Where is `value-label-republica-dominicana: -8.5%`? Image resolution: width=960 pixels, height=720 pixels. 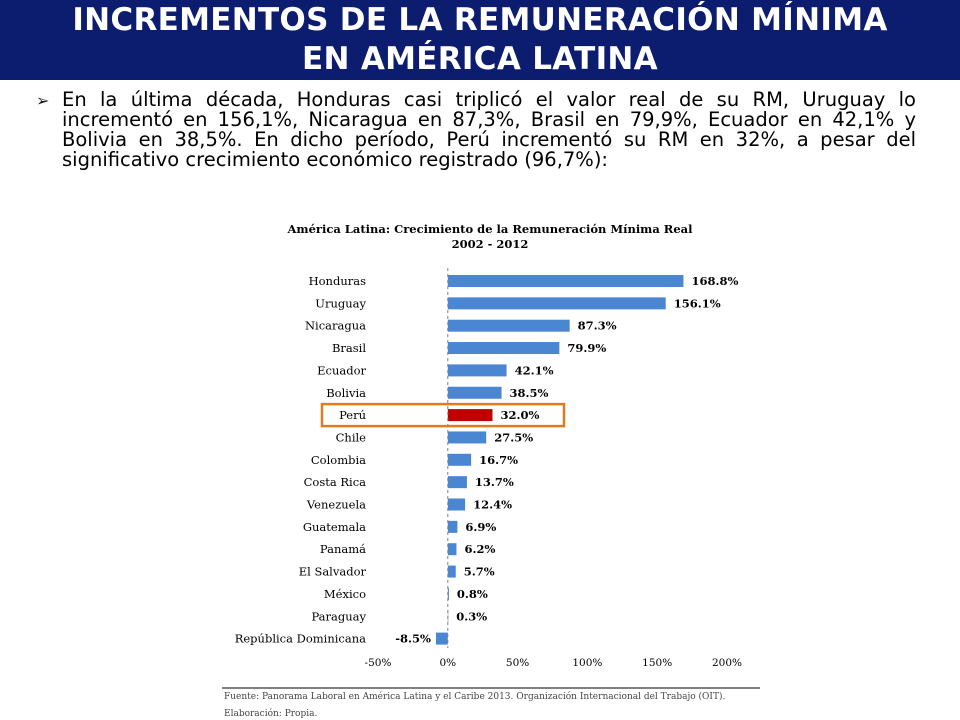 value-label-republica-dominicana: -8.5% is located at coordinates (413, 639).